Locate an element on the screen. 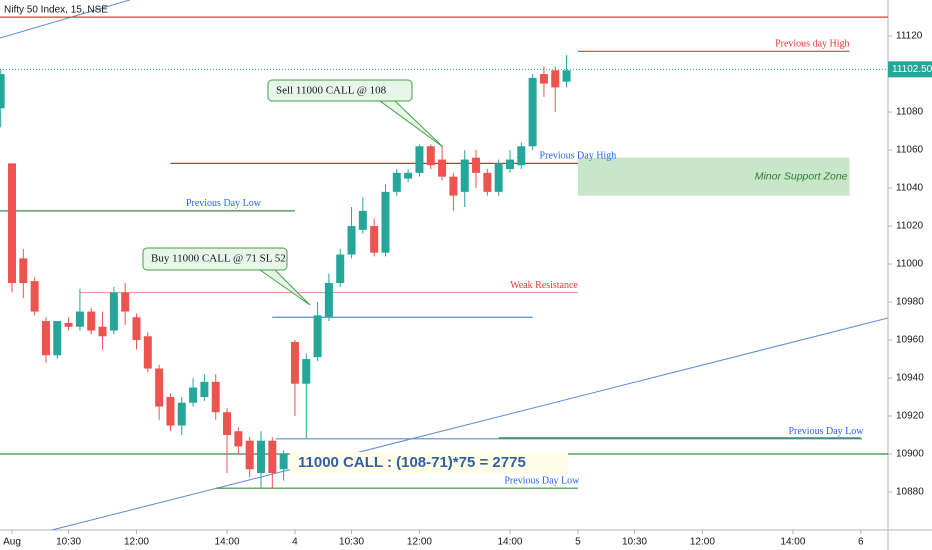 Image resolution: width=932 pixels, height=550 pixels. x-tick-label: Aug is located at coordinates (12, 542).